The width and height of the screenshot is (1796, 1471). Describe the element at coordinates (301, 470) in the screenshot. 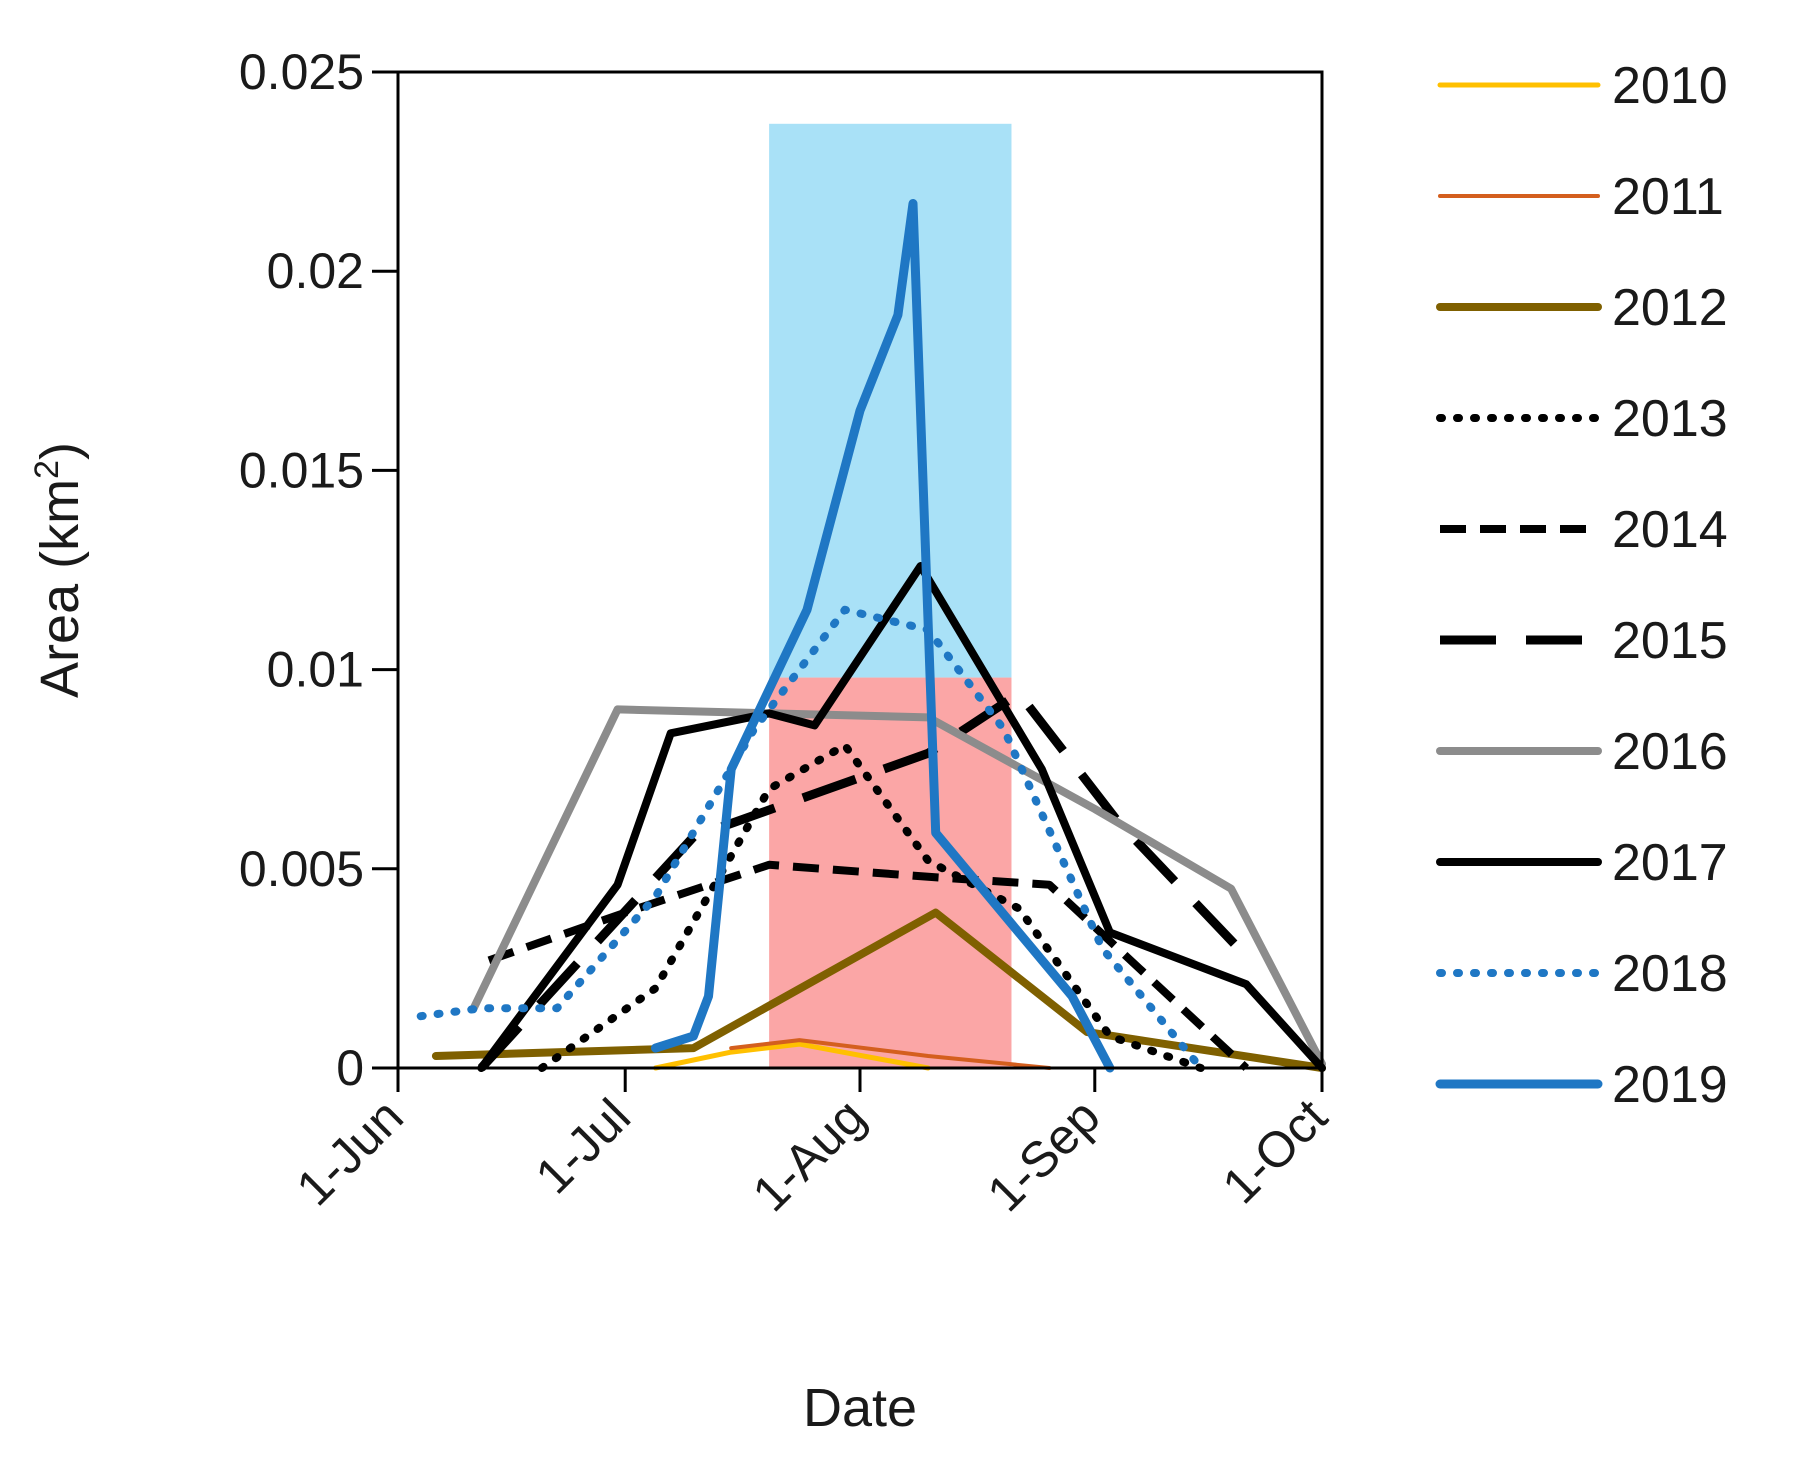

I see `y-tick-label: 0.015` at that location.